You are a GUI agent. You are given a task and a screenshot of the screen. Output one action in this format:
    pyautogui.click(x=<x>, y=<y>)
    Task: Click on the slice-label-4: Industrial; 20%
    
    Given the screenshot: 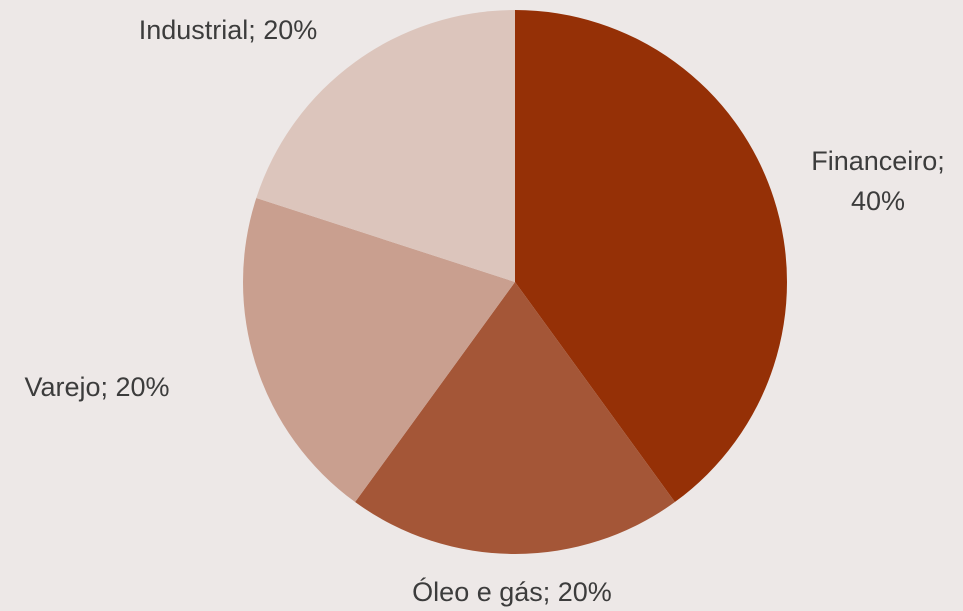 What is the action you would take?
    pyautogui.click(x=228, y=30)
    